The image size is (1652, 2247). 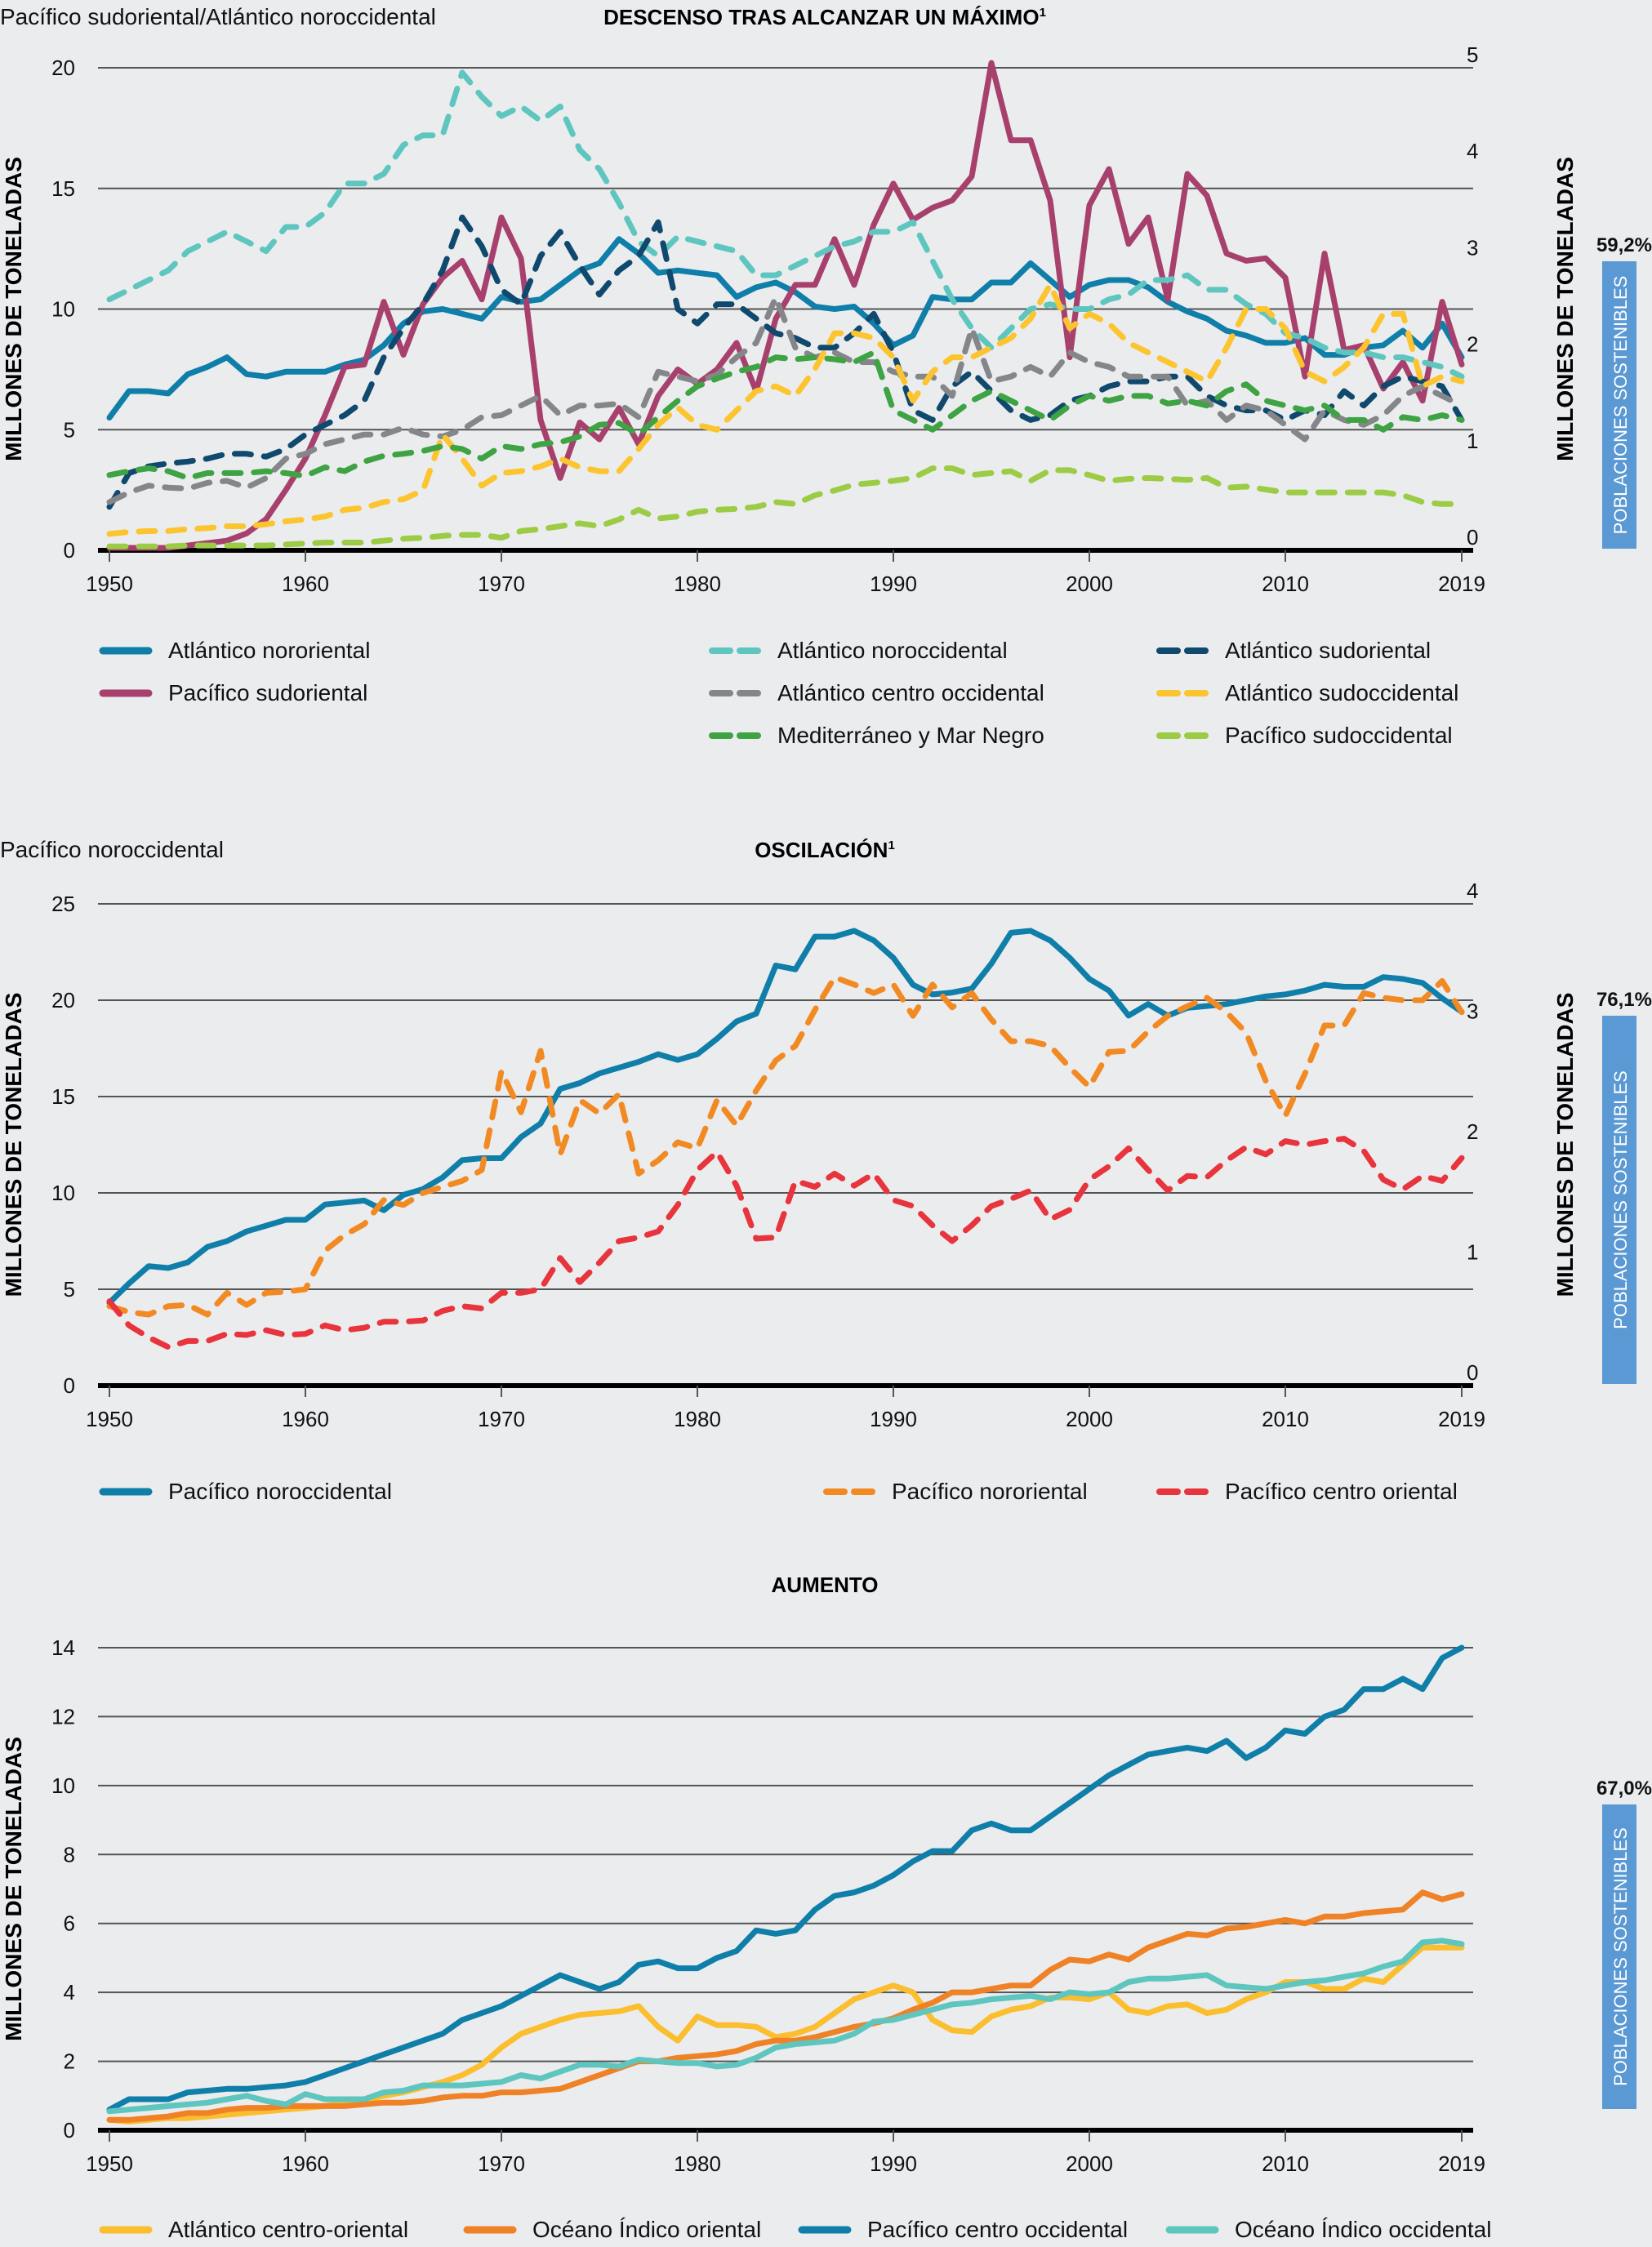 What do you see at coordinates (63, 904) in the screenshot?
I see `y-tick-left: 25` at bounding box center [63, 904].